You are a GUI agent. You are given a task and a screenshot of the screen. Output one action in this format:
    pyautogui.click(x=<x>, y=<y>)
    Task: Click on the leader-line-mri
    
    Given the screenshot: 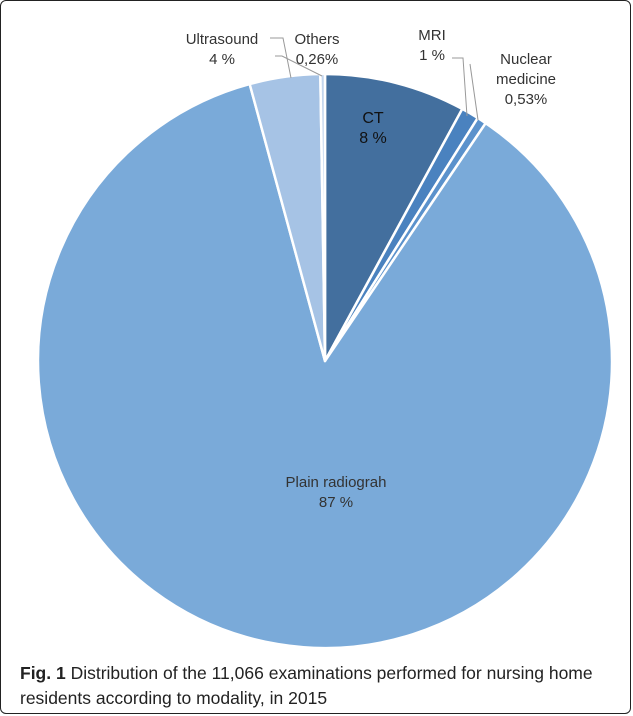 What is the action you would take?
    pyautogui.click(x=460, y=87)
    